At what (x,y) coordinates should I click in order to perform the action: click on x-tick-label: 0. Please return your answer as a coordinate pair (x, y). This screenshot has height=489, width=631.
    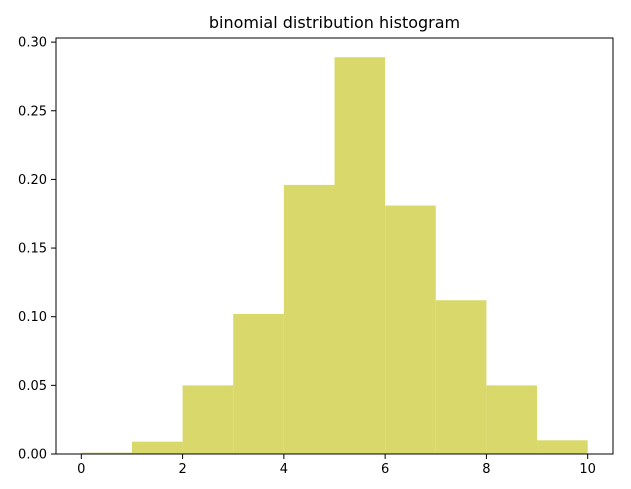
    Looking at the image, I should click on (81, 469).